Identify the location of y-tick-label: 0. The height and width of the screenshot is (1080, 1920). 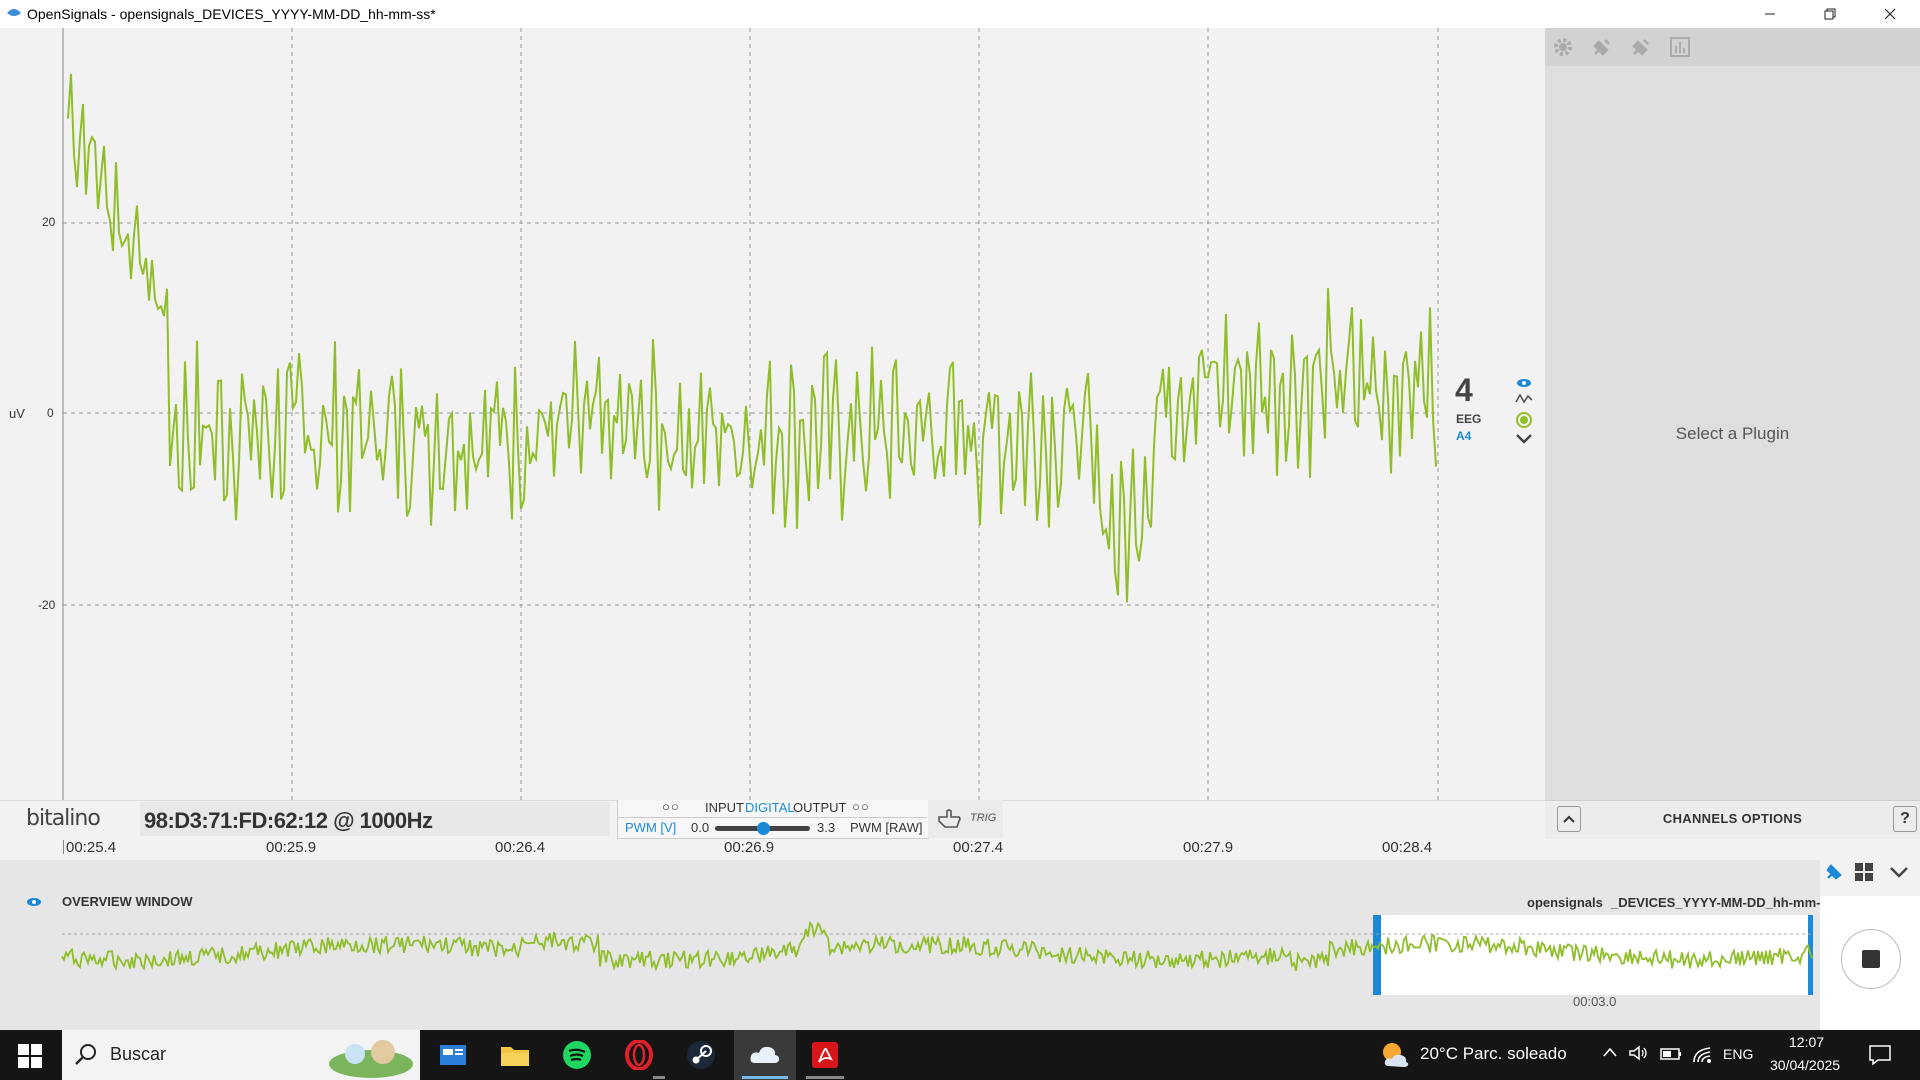
(50, 413).